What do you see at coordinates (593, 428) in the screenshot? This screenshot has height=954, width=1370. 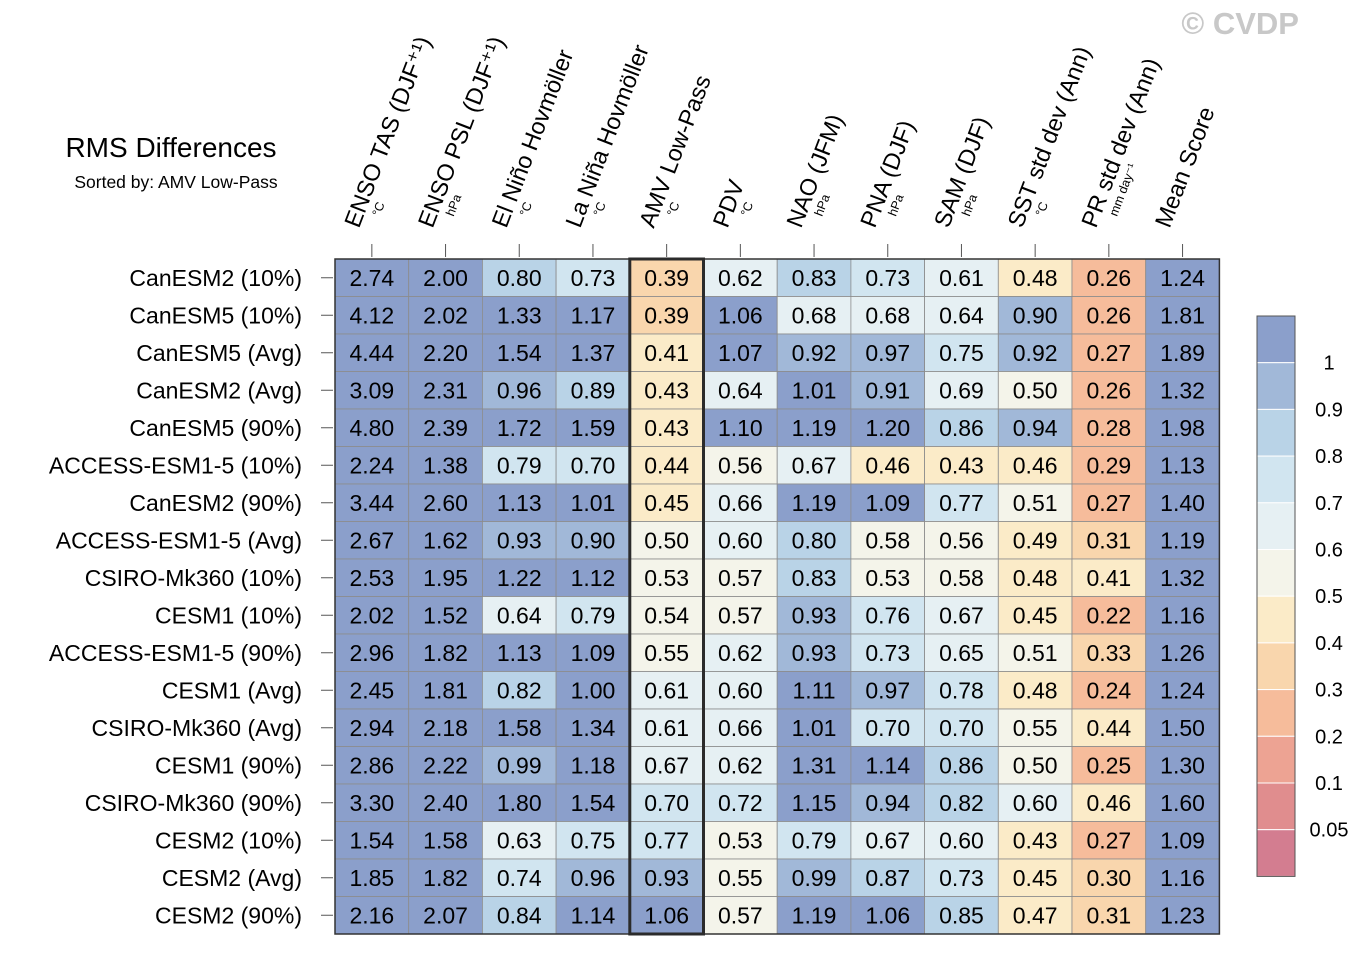 I see `cell-value: 1.59` at bounding box center [593, 428].